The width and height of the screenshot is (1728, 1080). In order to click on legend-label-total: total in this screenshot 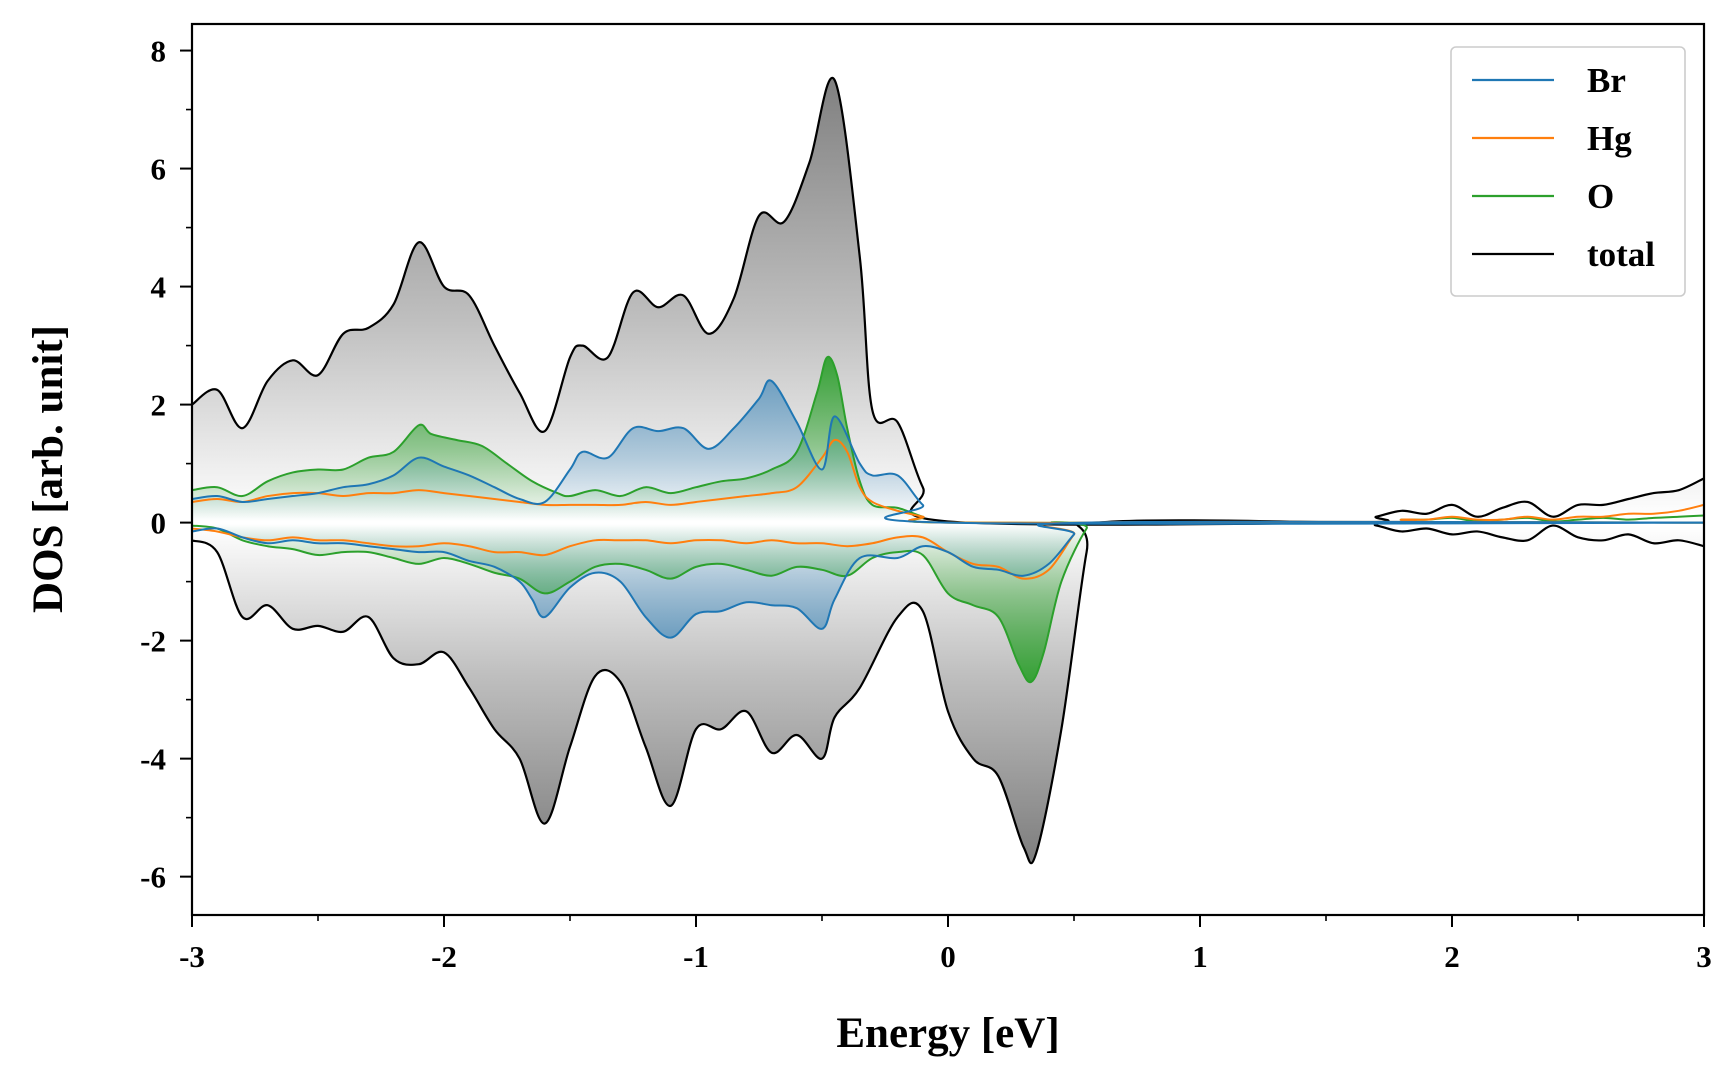, I will do `click(1621, 254)`.